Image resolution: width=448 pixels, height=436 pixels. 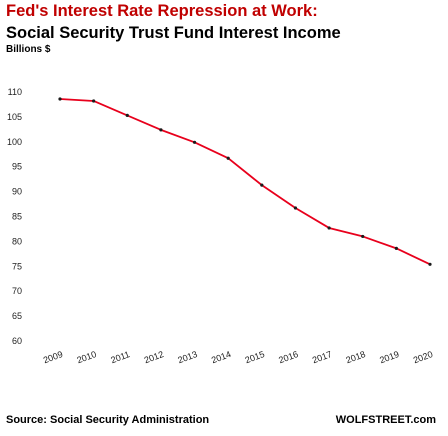 What do you see at coordinates (17, 241) in the screenshot?
I see `y-tick-label: 80` at bounding box center [17, 241].